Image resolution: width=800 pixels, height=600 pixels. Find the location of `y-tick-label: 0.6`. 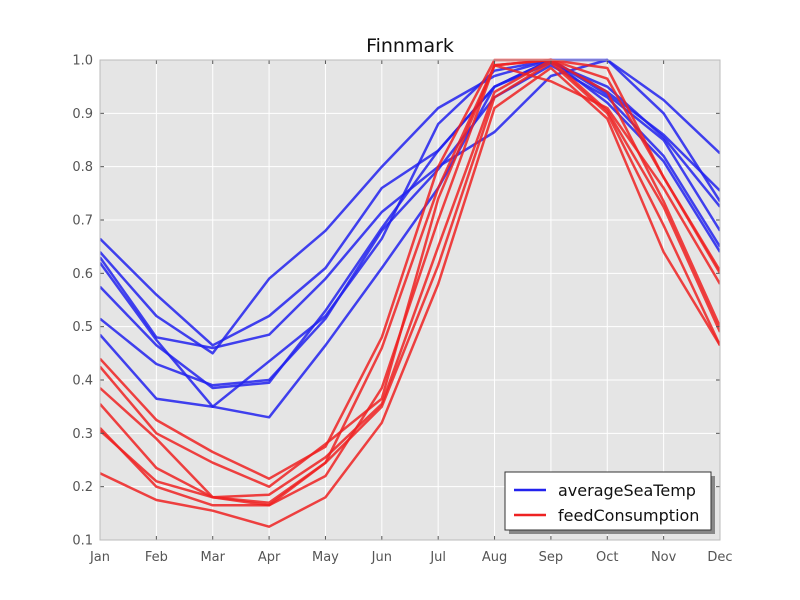

y-tick-label: 0.6 is located at coordinates (82, 274).